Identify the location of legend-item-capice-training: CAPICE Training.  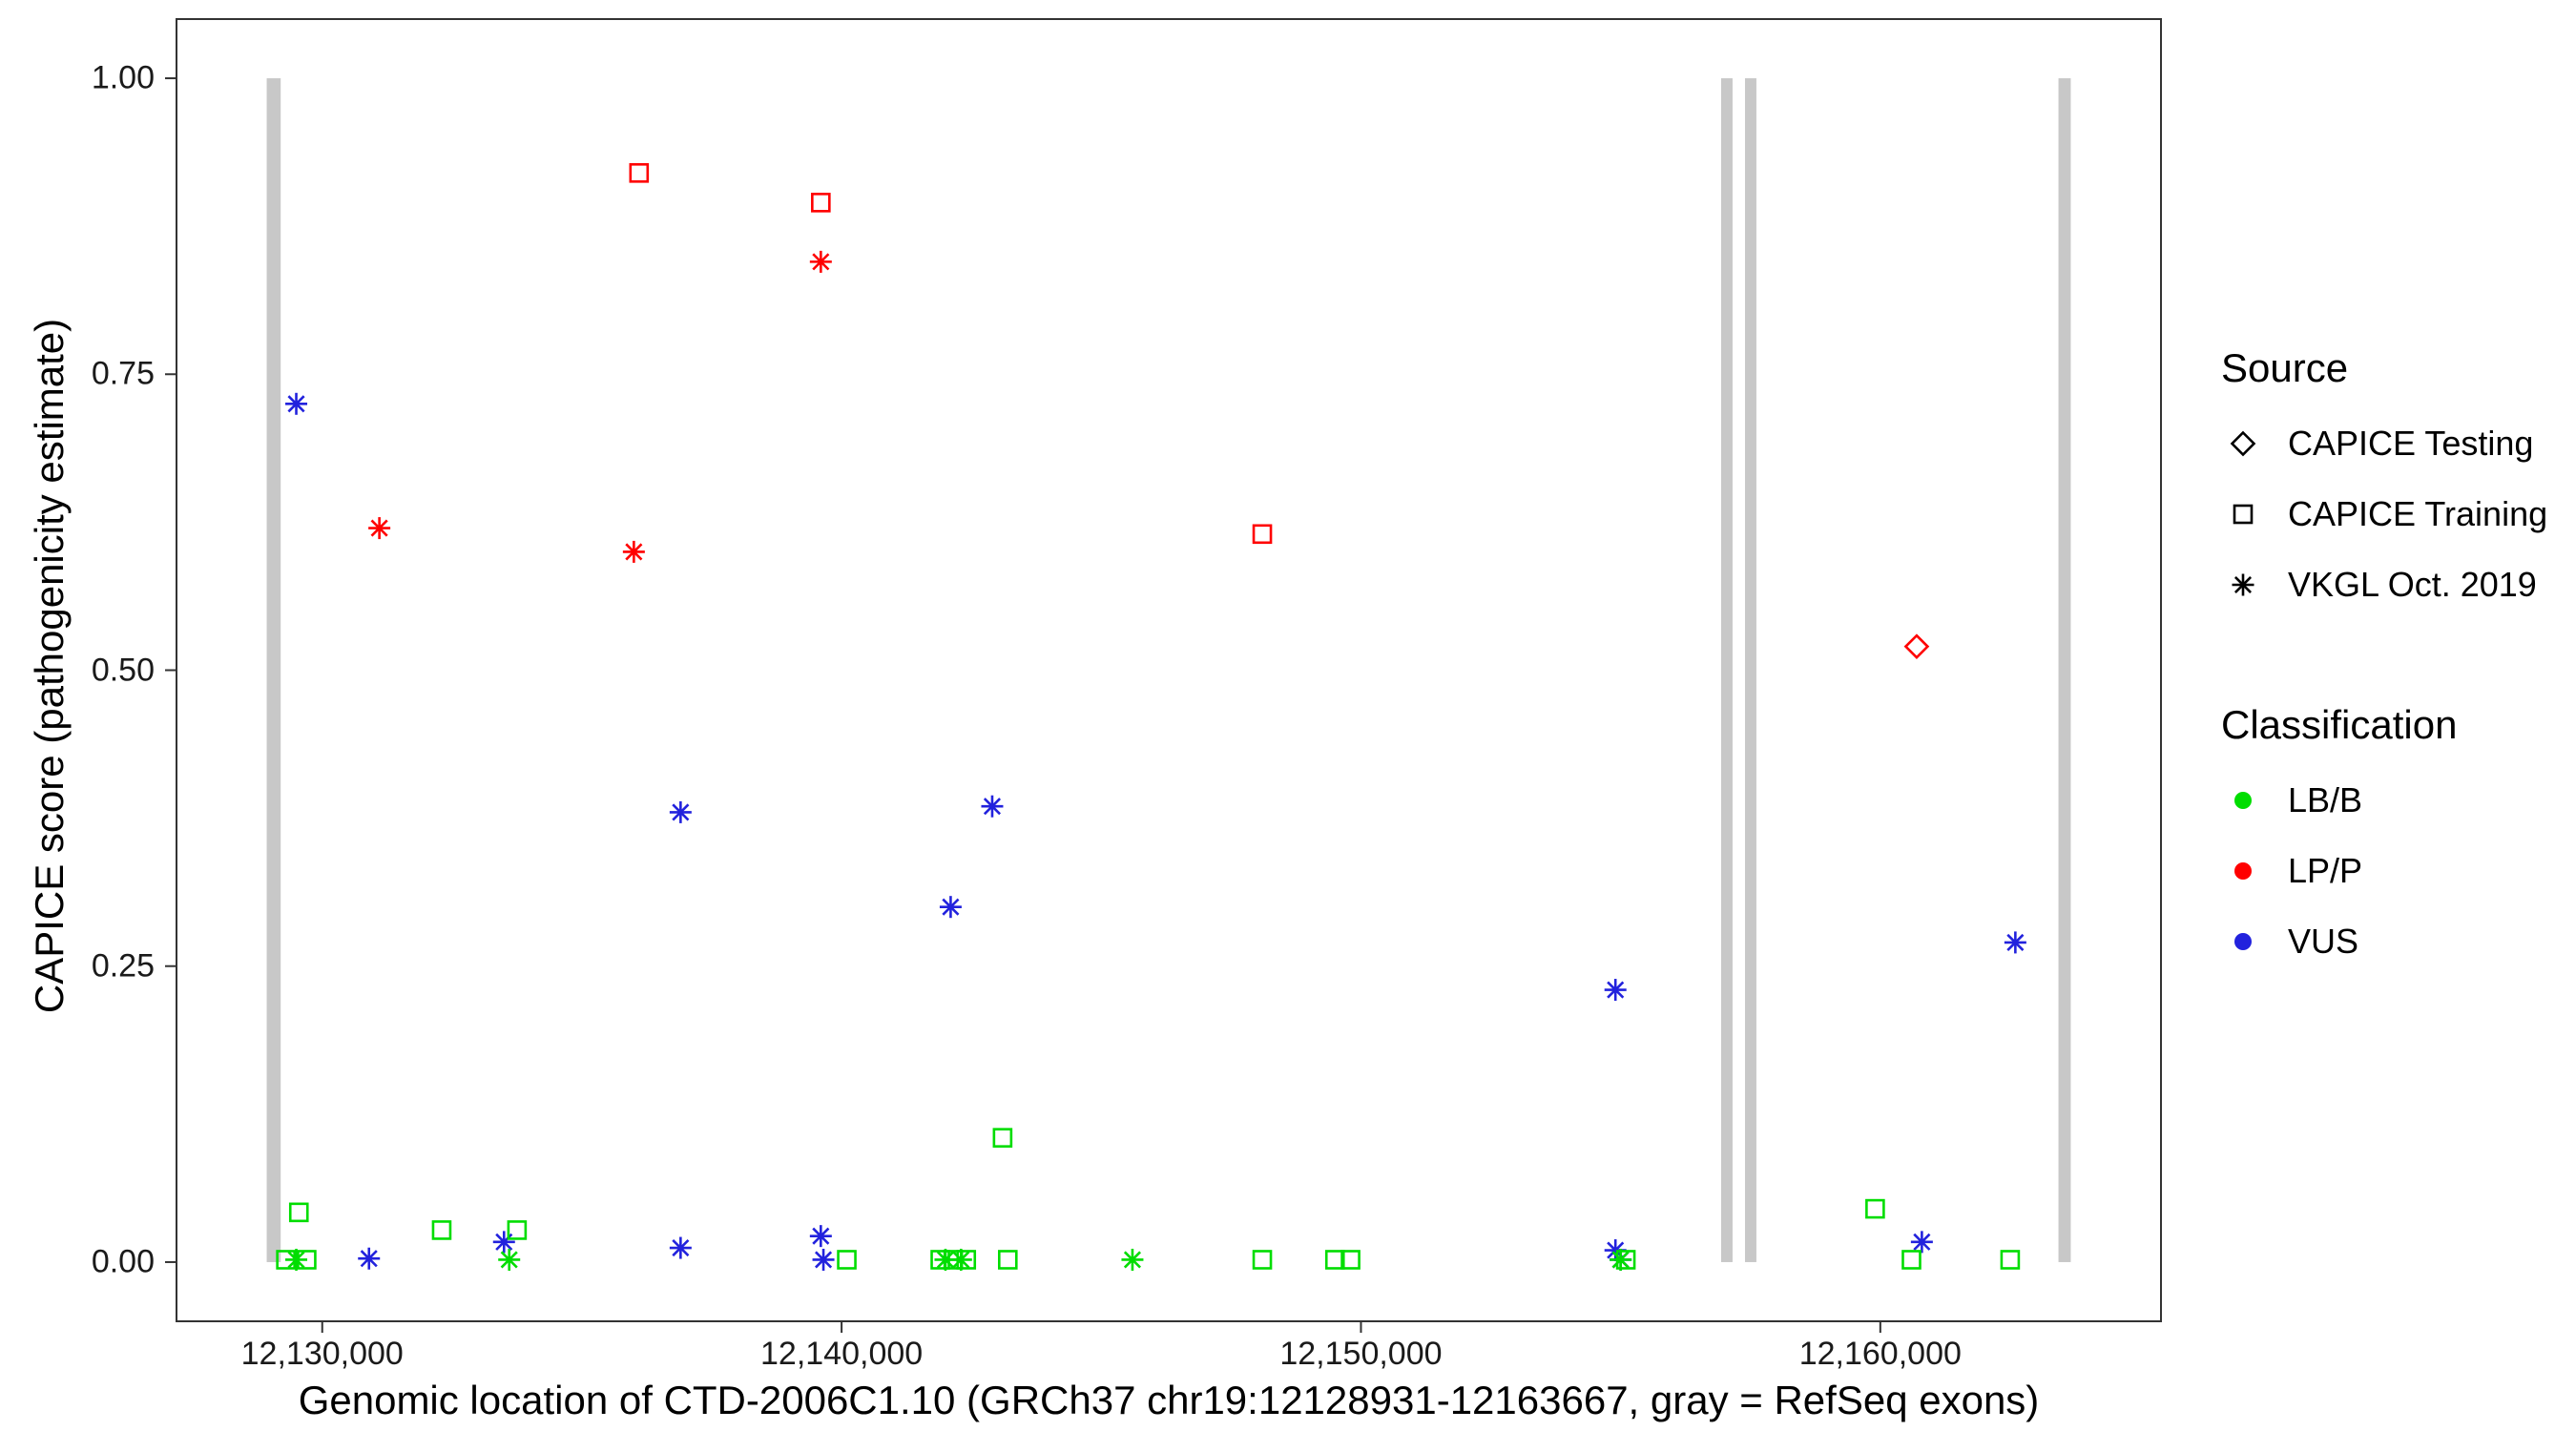
(2397, 514).